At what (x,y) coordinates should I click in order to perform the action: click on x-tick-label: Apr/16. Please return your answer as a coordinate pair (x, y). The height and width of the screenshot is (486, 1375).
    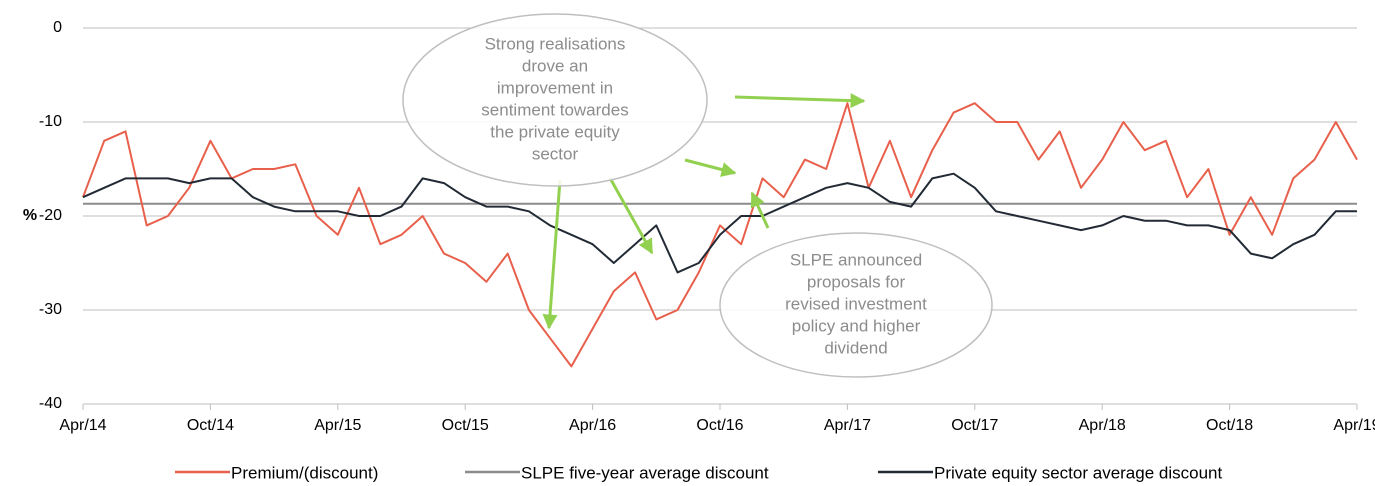
    Looking at the image, I should click on (592, 425).